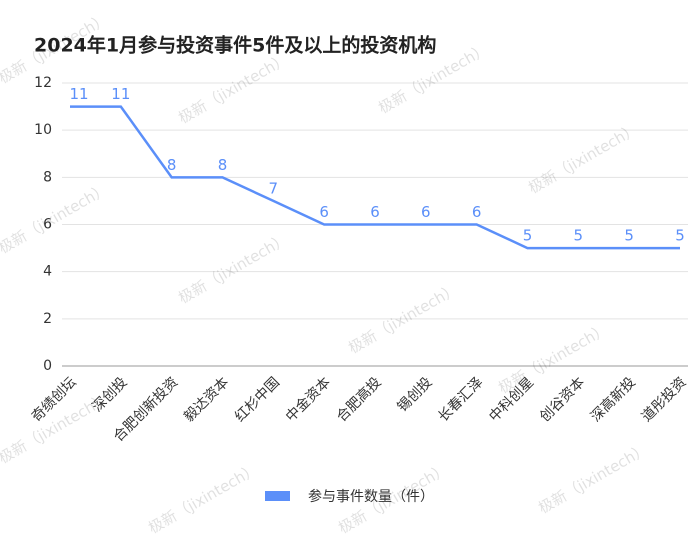 This screenshot has height=552, width=700. I want to click on x-tick-label: 红杉中国, so click(257, 399).